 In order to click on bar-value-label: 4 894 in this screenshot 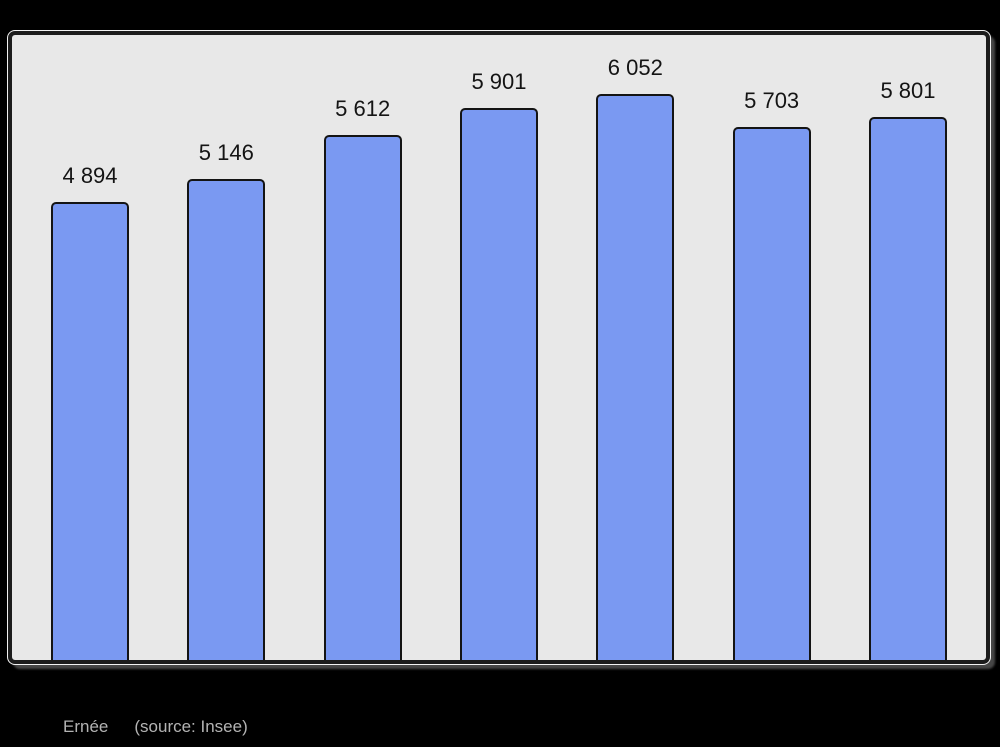, I will do `click(90, 175)`.